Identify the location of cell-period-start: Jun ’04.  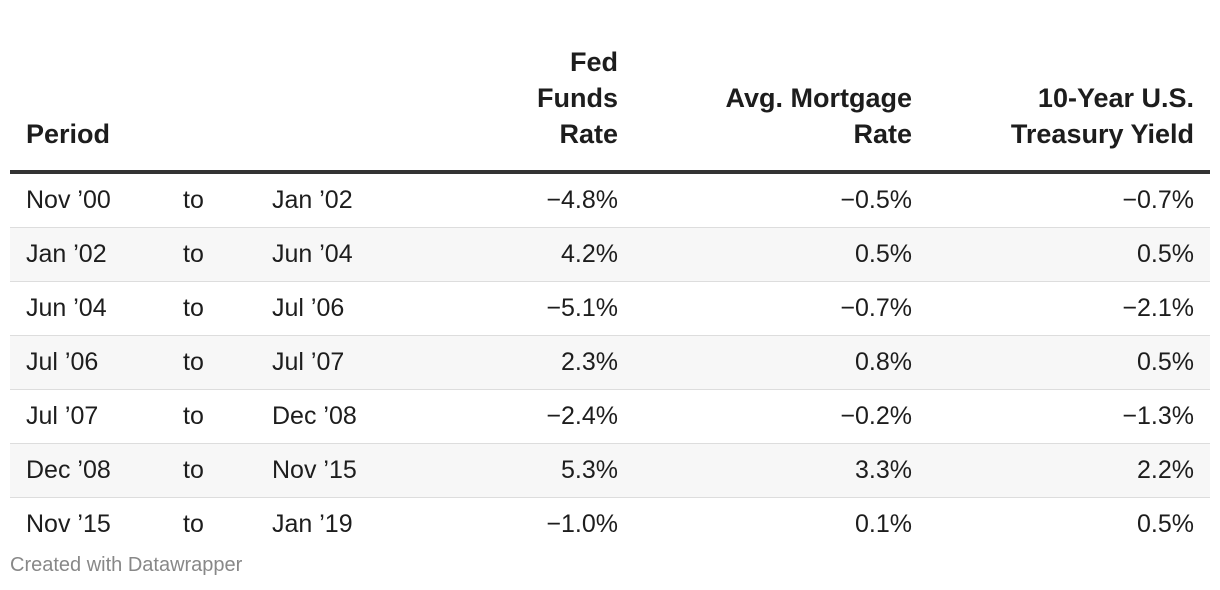
(88, 308).